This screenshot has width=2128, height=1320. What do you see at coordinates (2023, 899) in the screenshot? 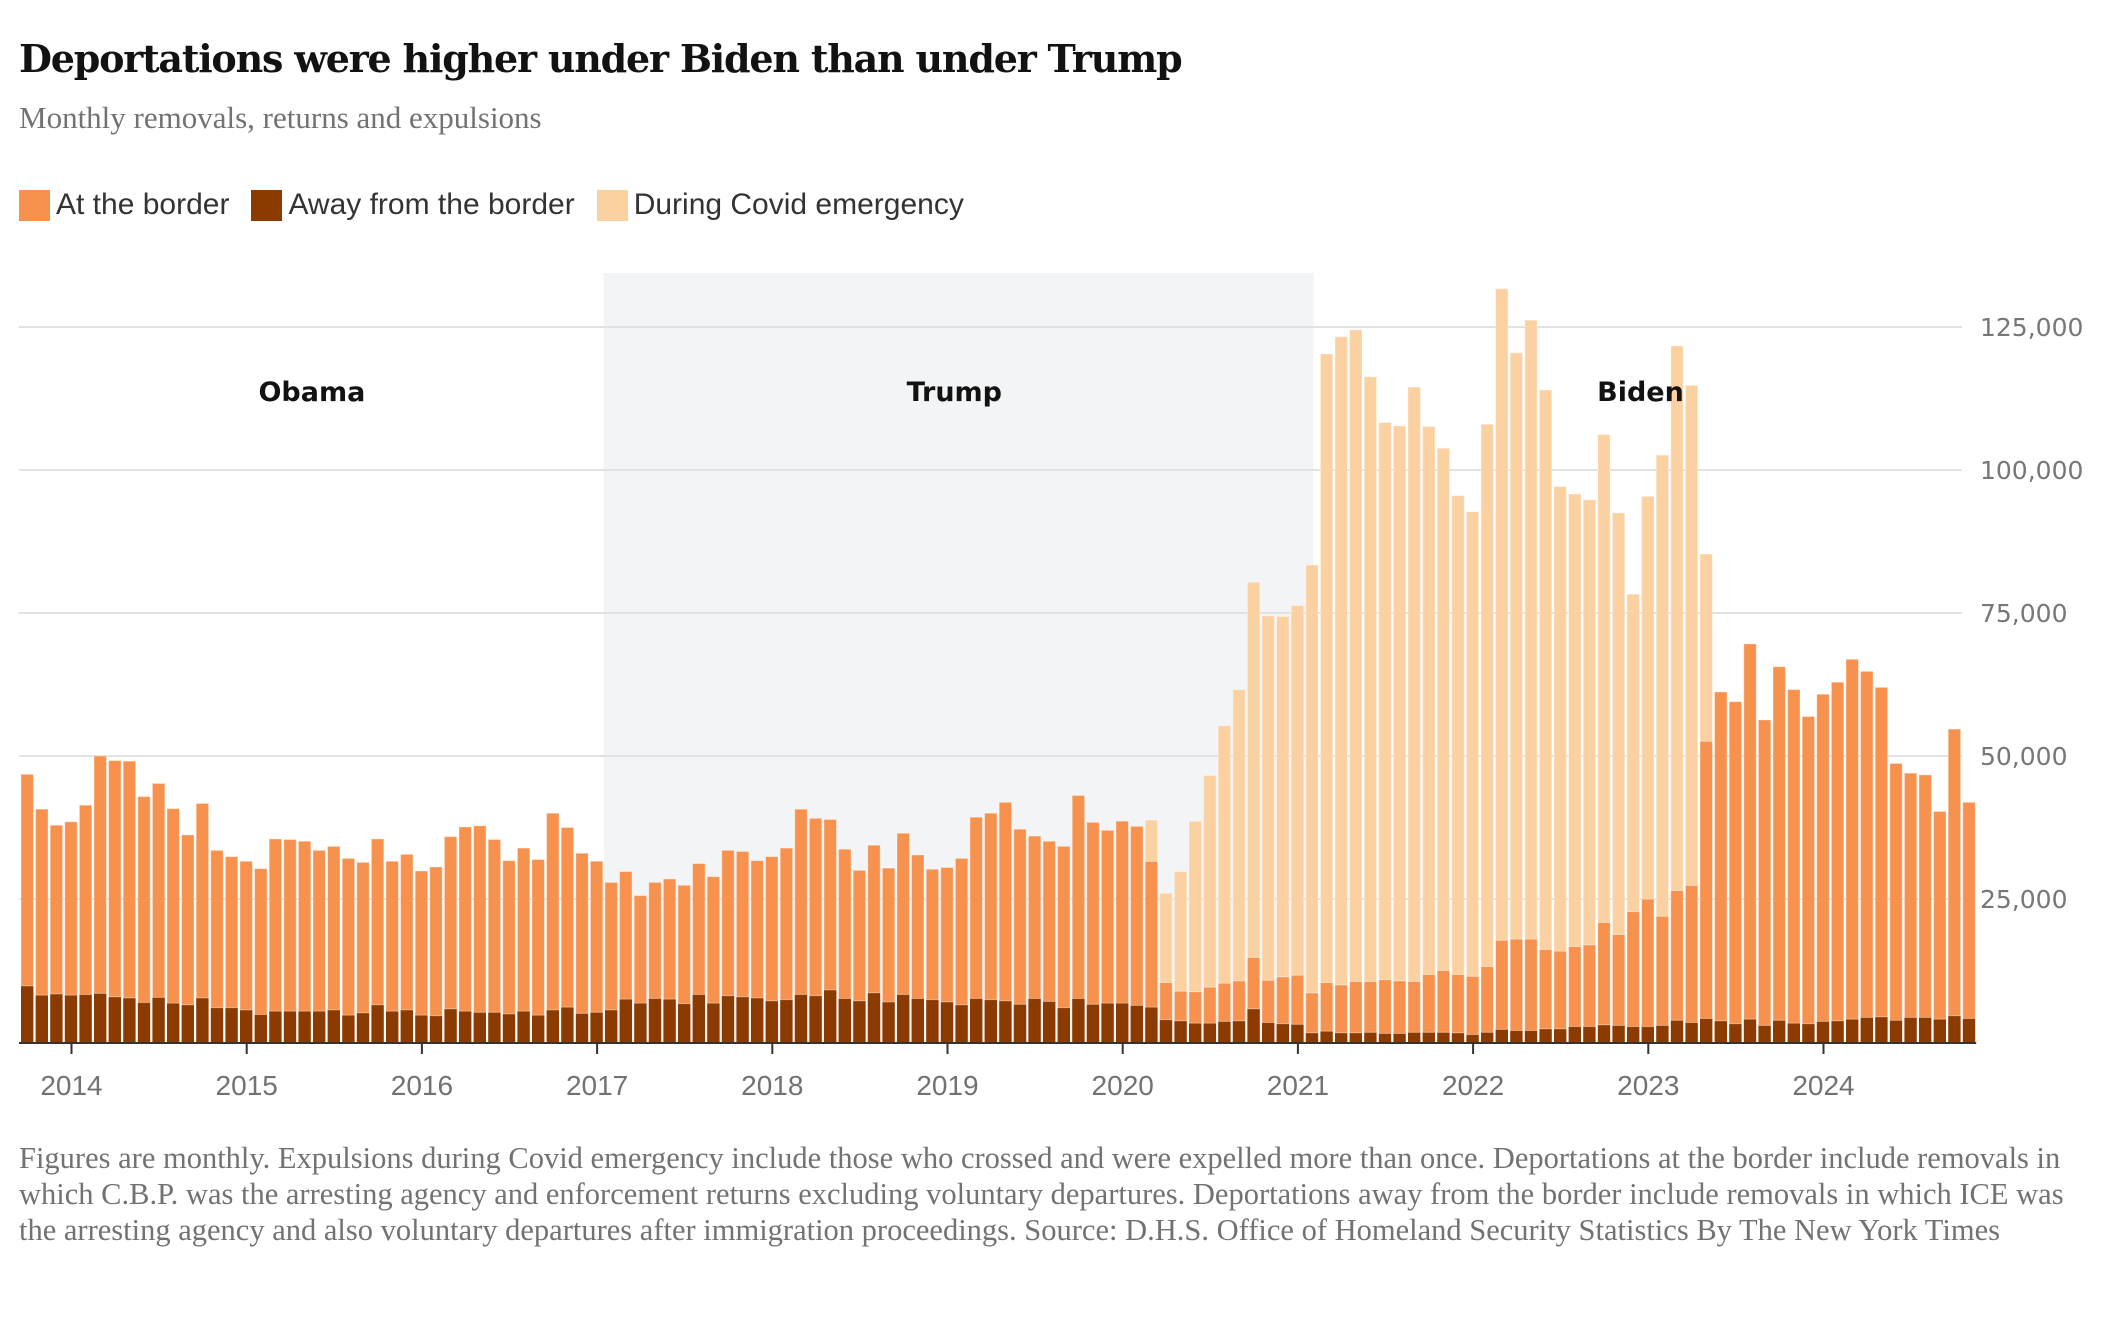
I see `y-tick-label: 25,000` at bounding box center [2023, 899].